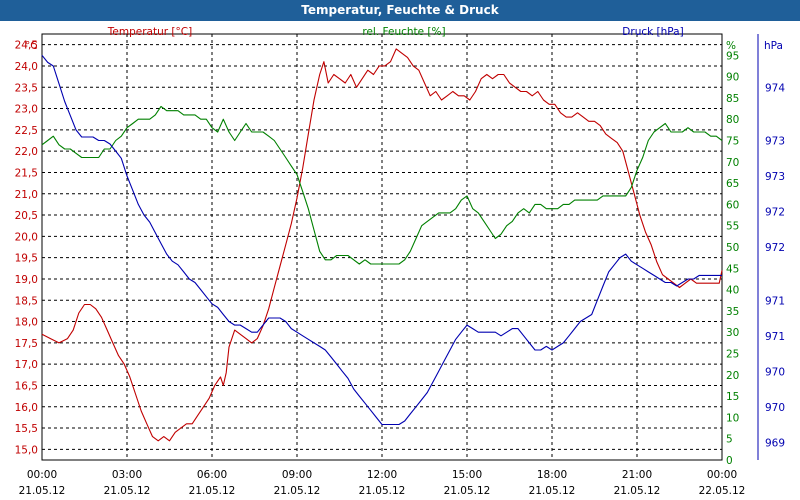  Describe the element at coordinates (775, 88) in the screenshot. I see `pressure-tick-label: 974` at that location.